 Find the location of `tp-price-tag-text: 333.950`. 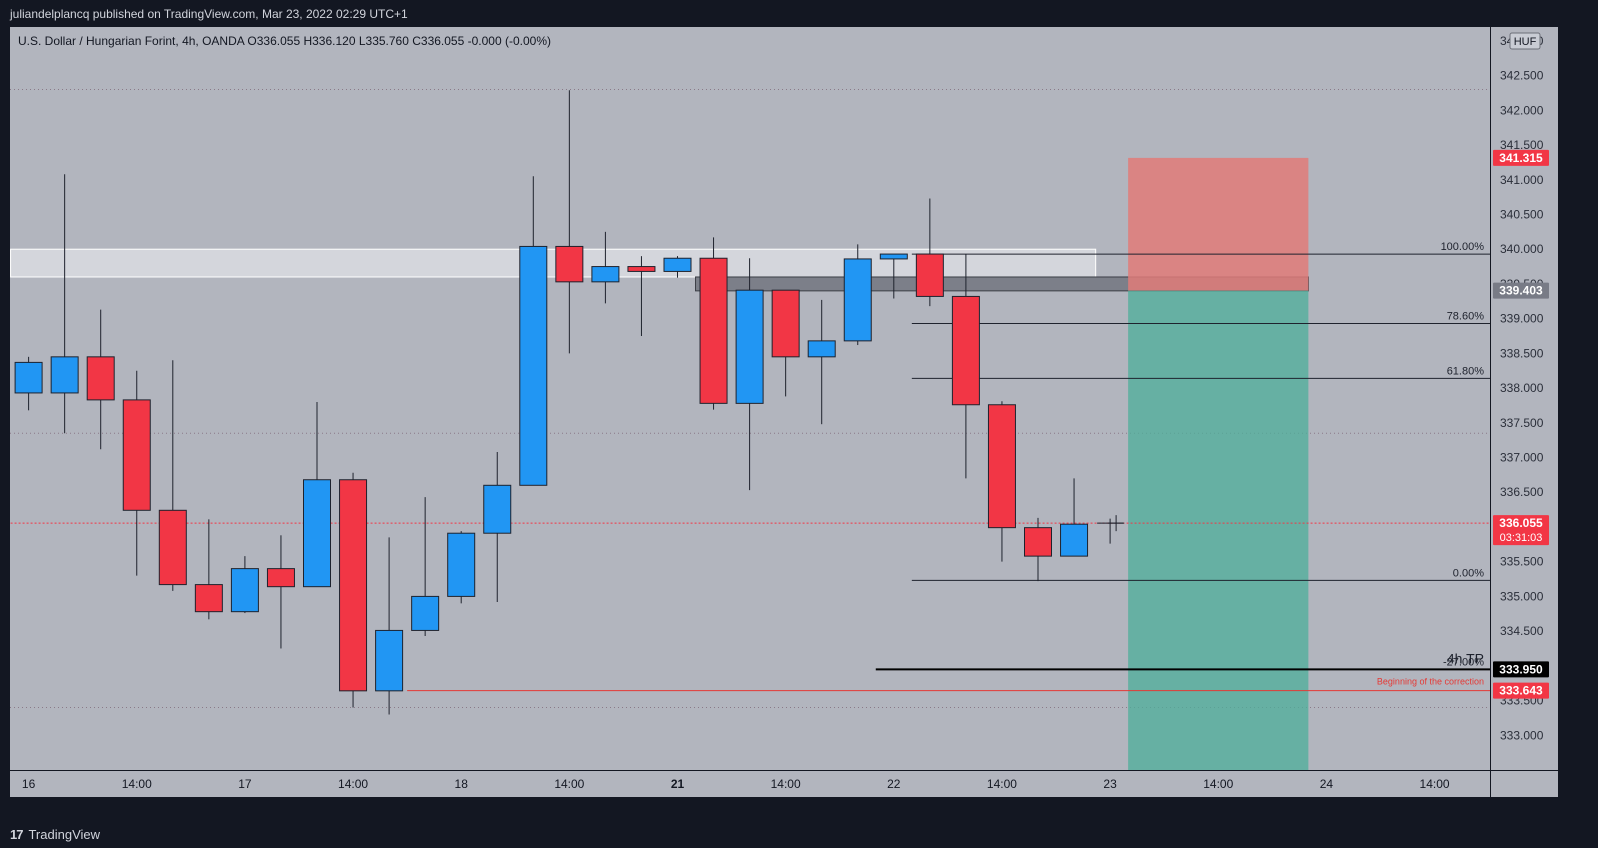

tp-price-tag-text: 333.950 is located at coordinates (1521, 669).